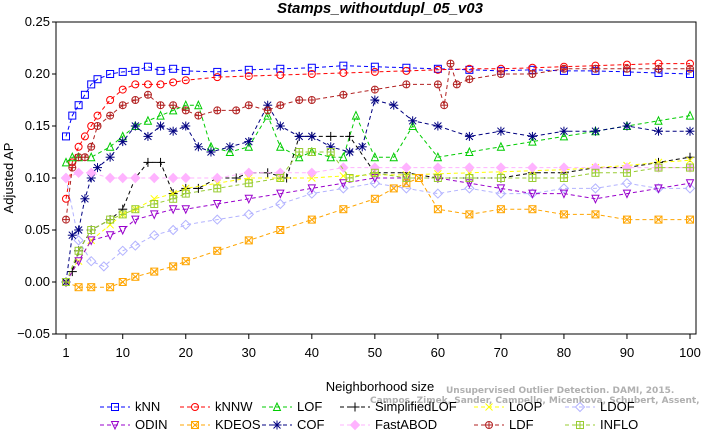  Describe the element at coordinates (690, 352) in the screenshot. I see `x-tick-label: 100` at that location.